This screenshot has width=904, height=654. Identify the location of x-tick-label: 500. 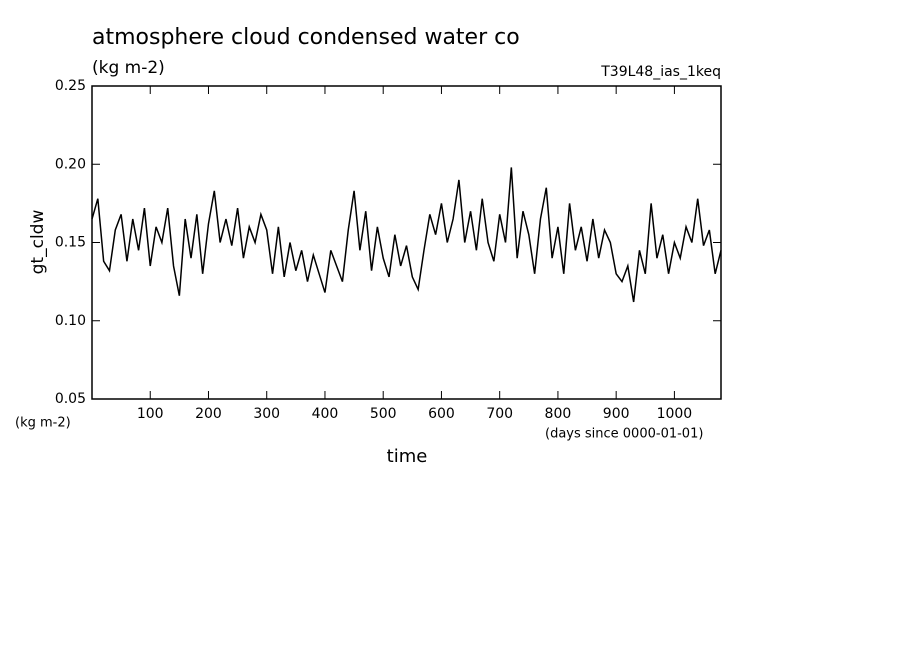
(383, 414).